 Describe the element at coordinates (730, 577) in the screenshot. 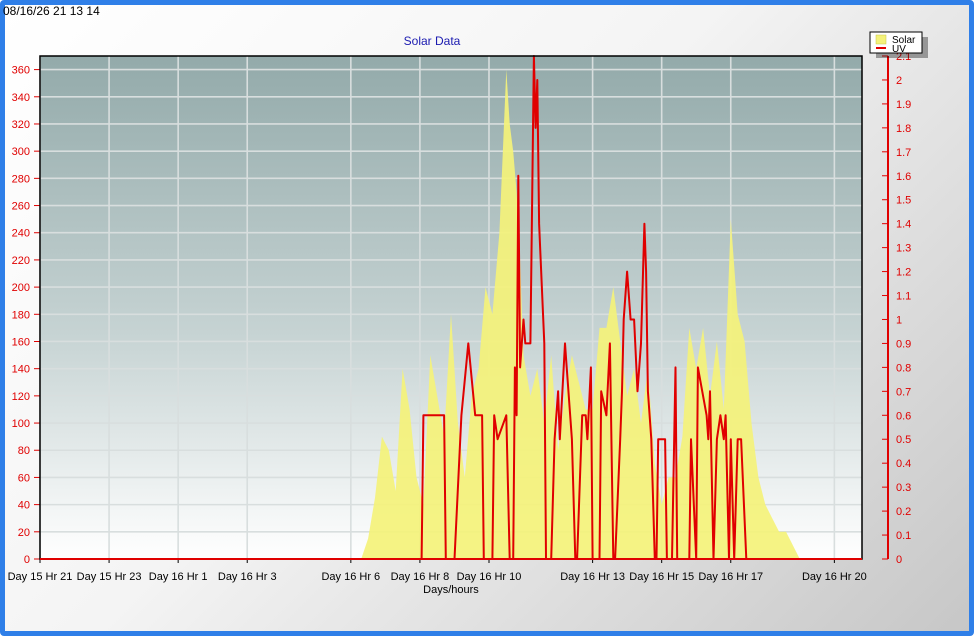

I see `x-tick-label: Day 16 Hr 17` at that location.